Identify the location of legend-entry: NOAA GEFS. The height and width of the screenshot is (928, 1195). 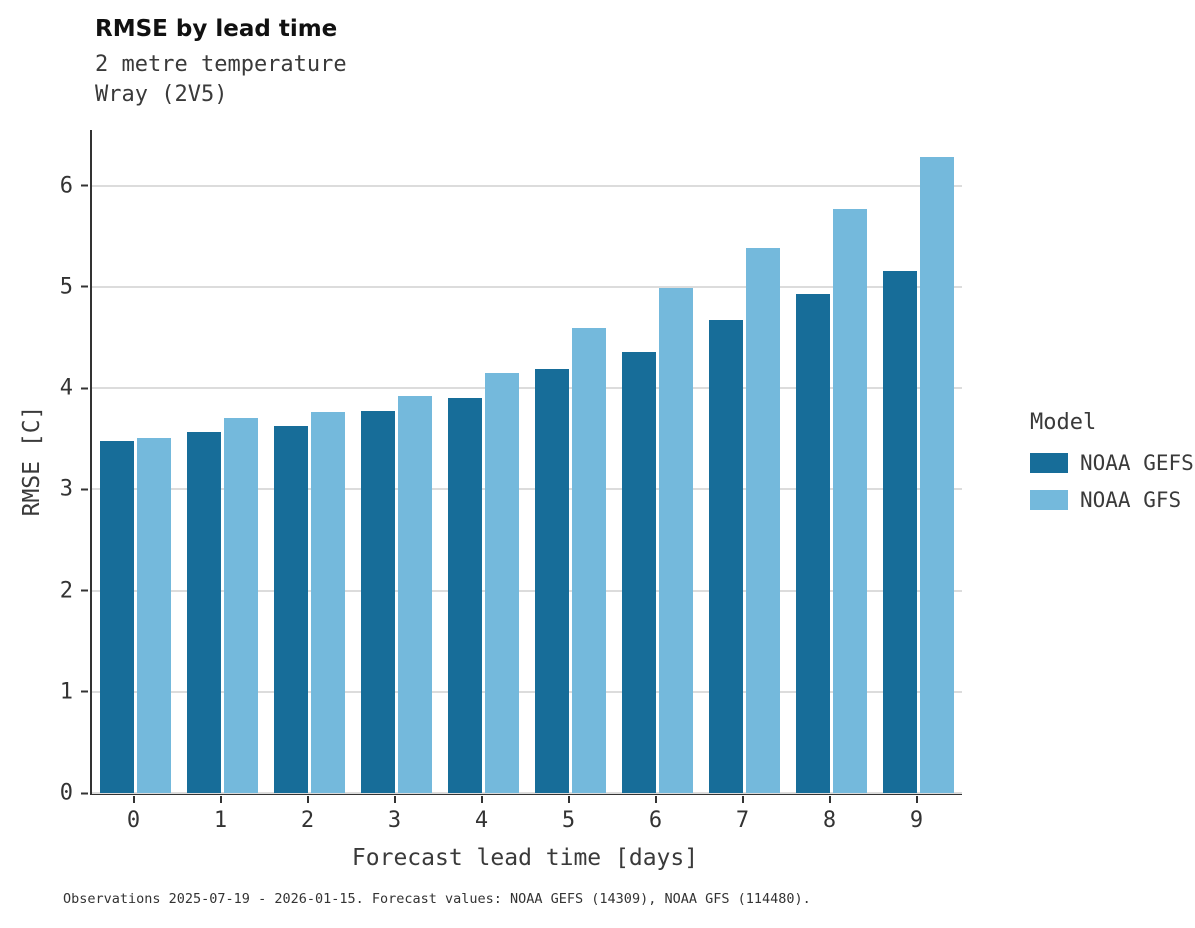
(1112, 463).